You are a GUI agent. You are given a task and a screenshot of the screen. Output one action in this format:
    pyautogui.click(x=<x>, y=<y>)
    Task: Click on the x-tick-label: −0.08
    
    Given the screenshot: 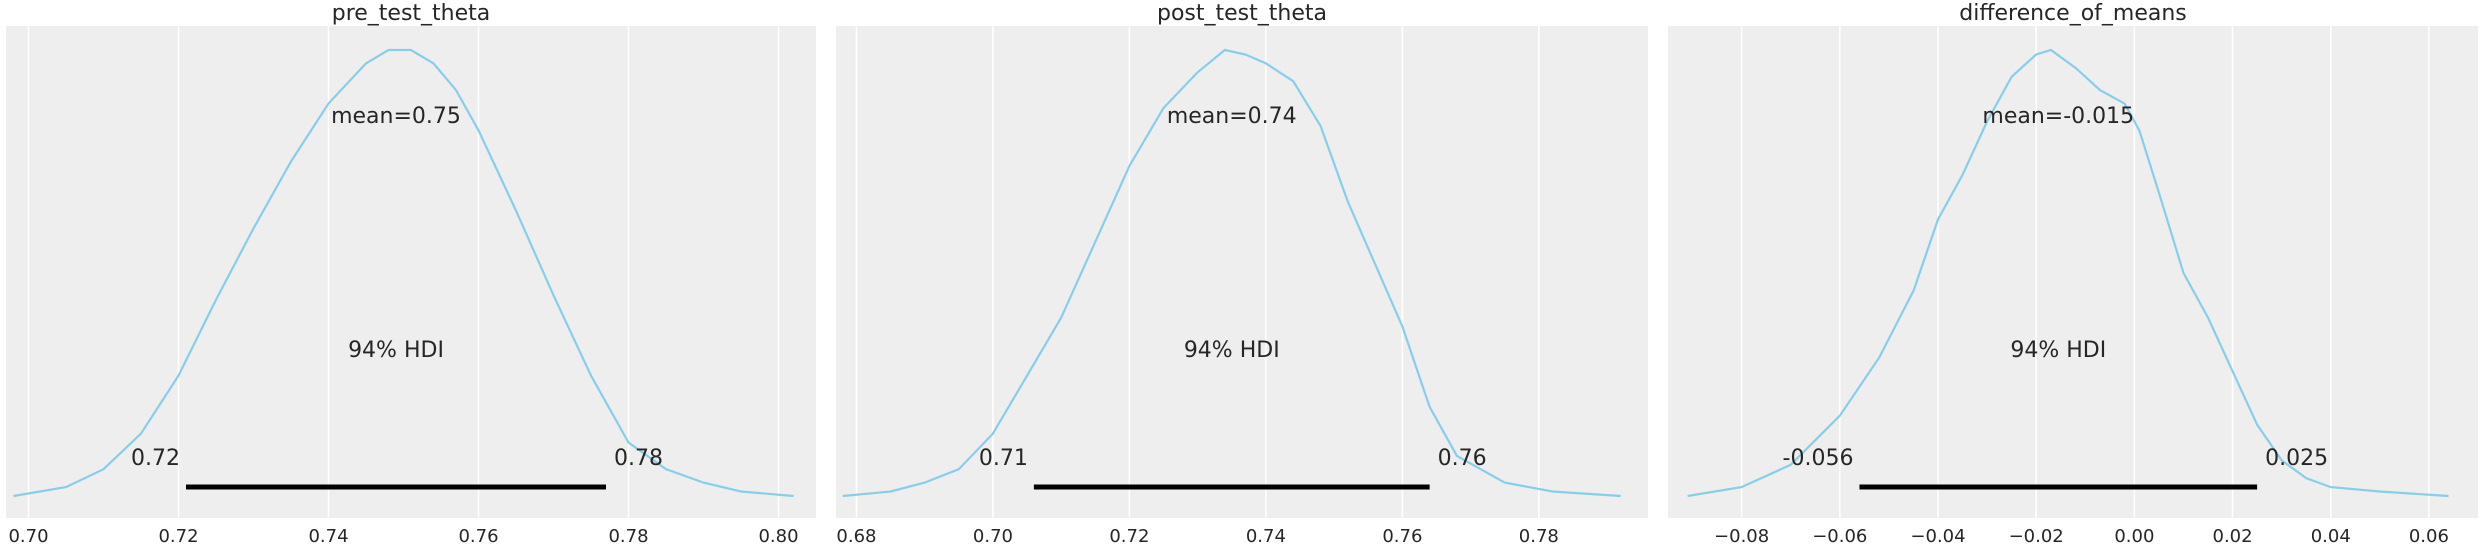 What is the action you would take?
    pyautogui.click(x=1741, y=536)
    